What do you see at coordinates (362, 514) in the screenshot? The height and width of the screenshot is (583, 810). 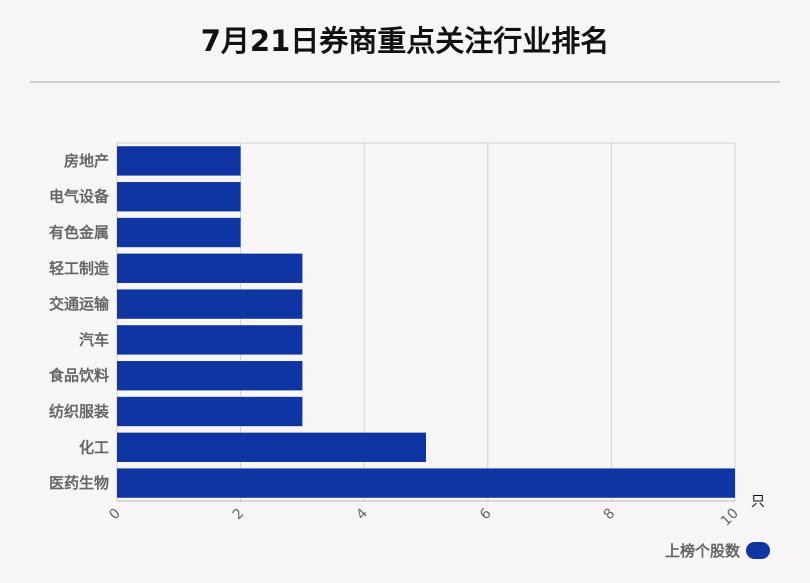 I see `x-tick-label: 4` at bounding box center [362, 514].